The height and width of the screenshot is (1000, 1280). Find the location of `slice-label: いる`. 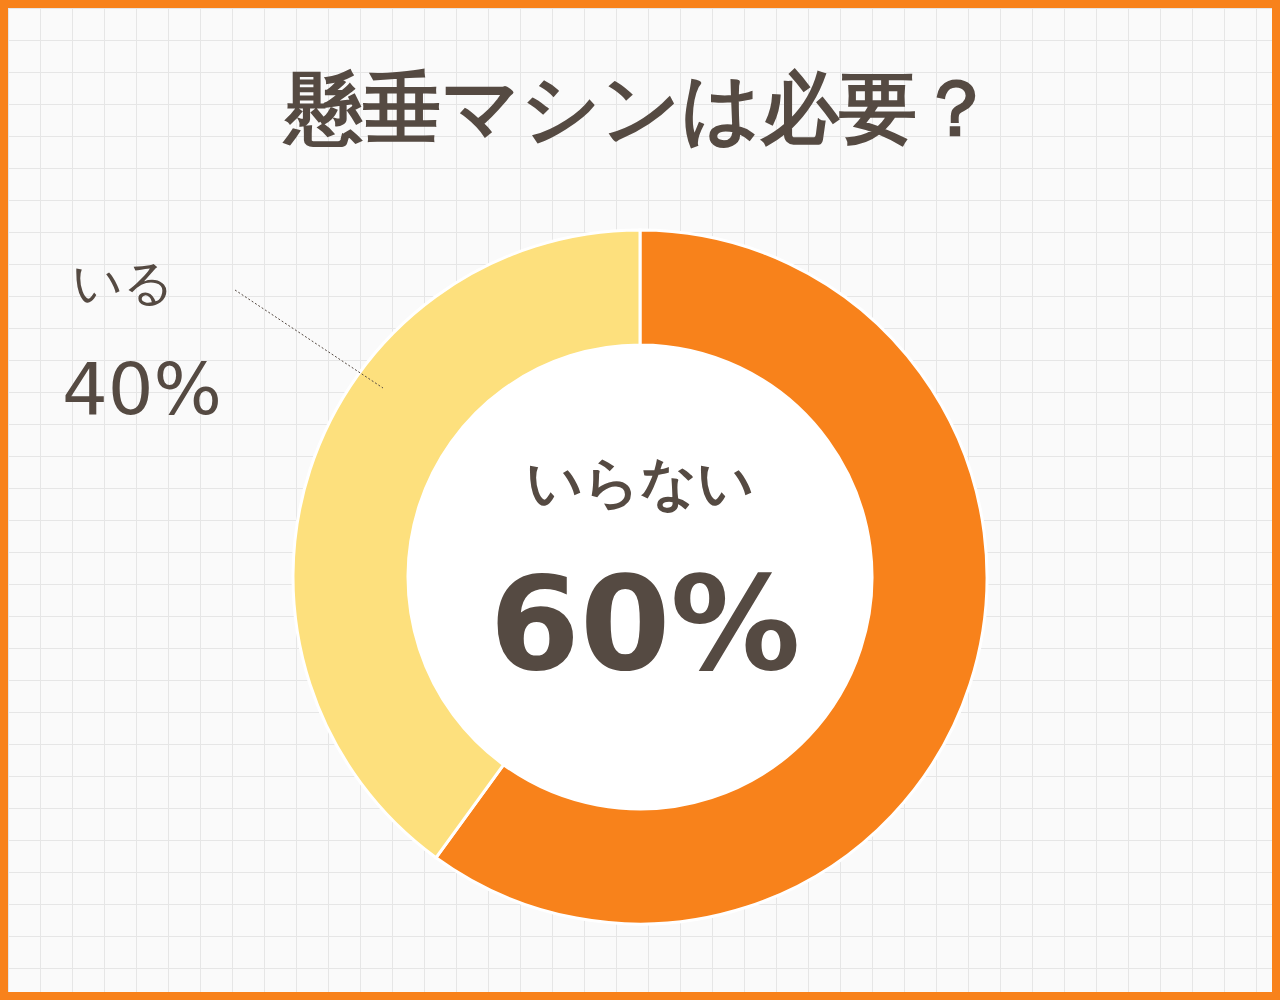

slice-label: いる is located at coordinates (123, 283).